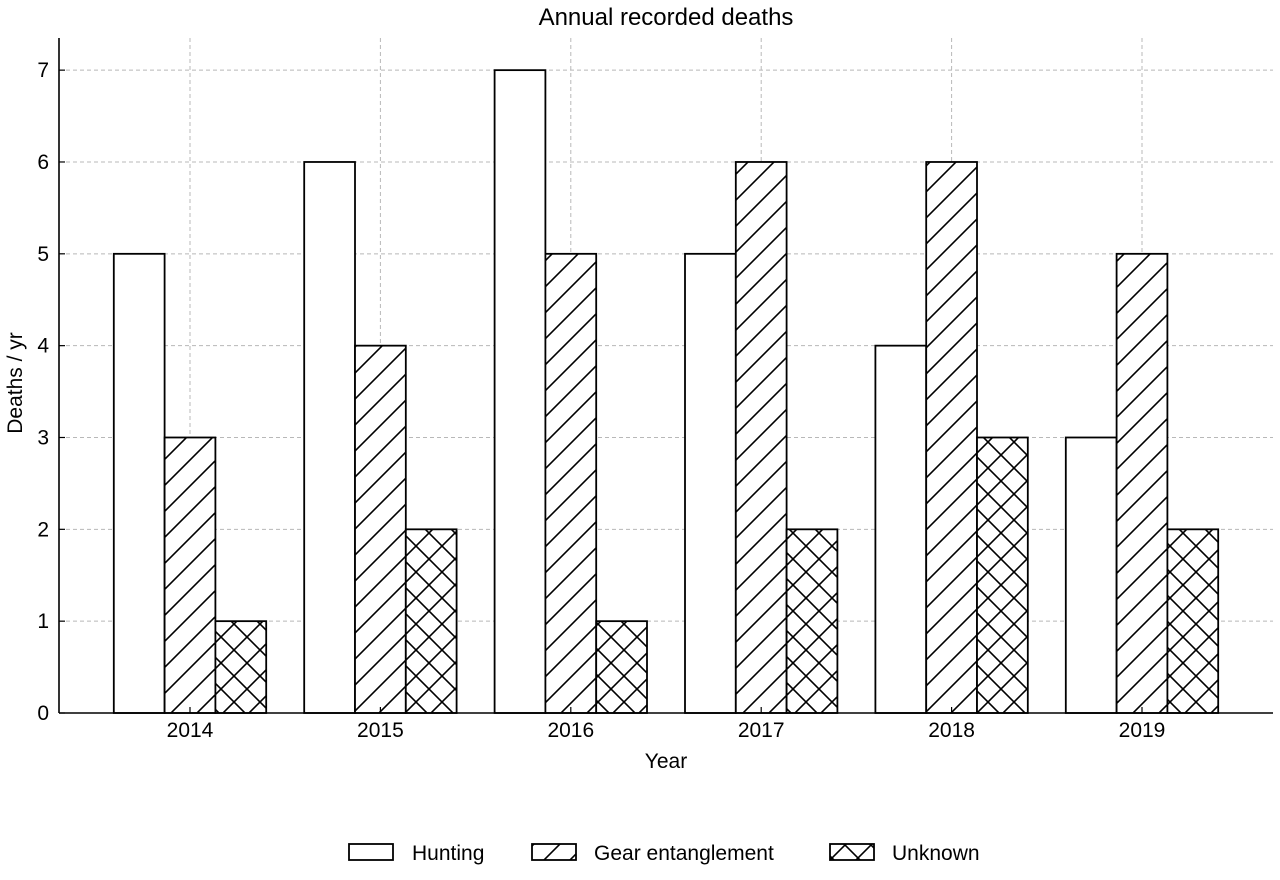  Describe the element at coordinates (43, 254) in the screenshot. I see `y-tick-label: 5` at that location.